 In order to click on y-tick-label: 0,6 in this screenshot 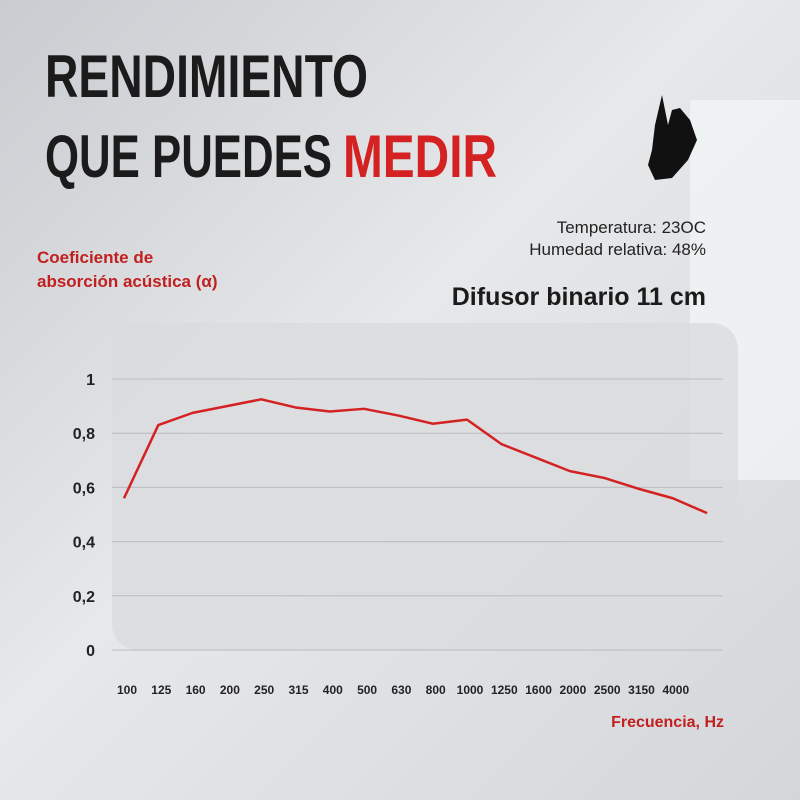, I will do `click(84, 488)`.